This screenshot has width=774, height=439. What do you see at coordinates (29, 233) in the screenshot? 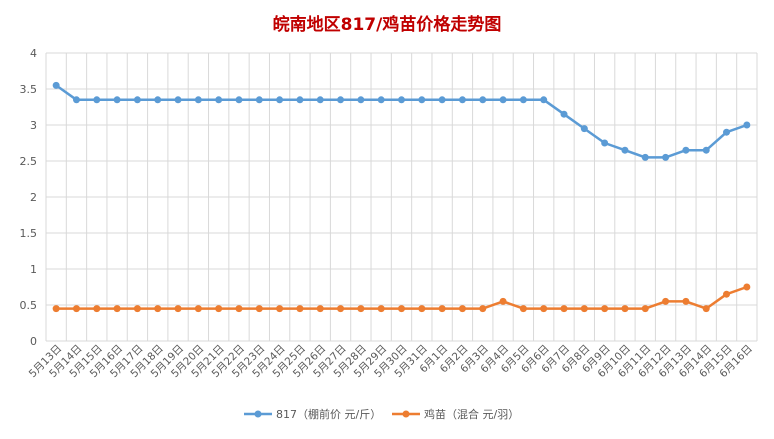
I see `y-tick-label: 1.5` at bounding box center [29, 233].